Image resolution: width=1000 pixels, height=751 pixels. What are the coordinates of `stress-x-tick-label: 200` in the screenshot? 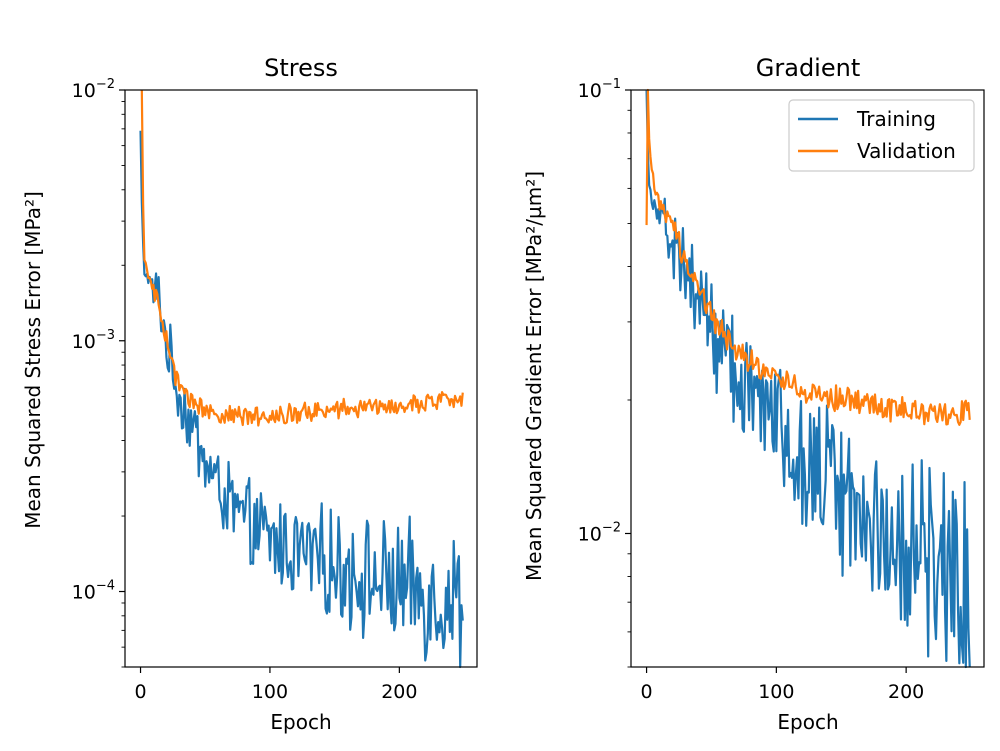 It's located at (399, 692).